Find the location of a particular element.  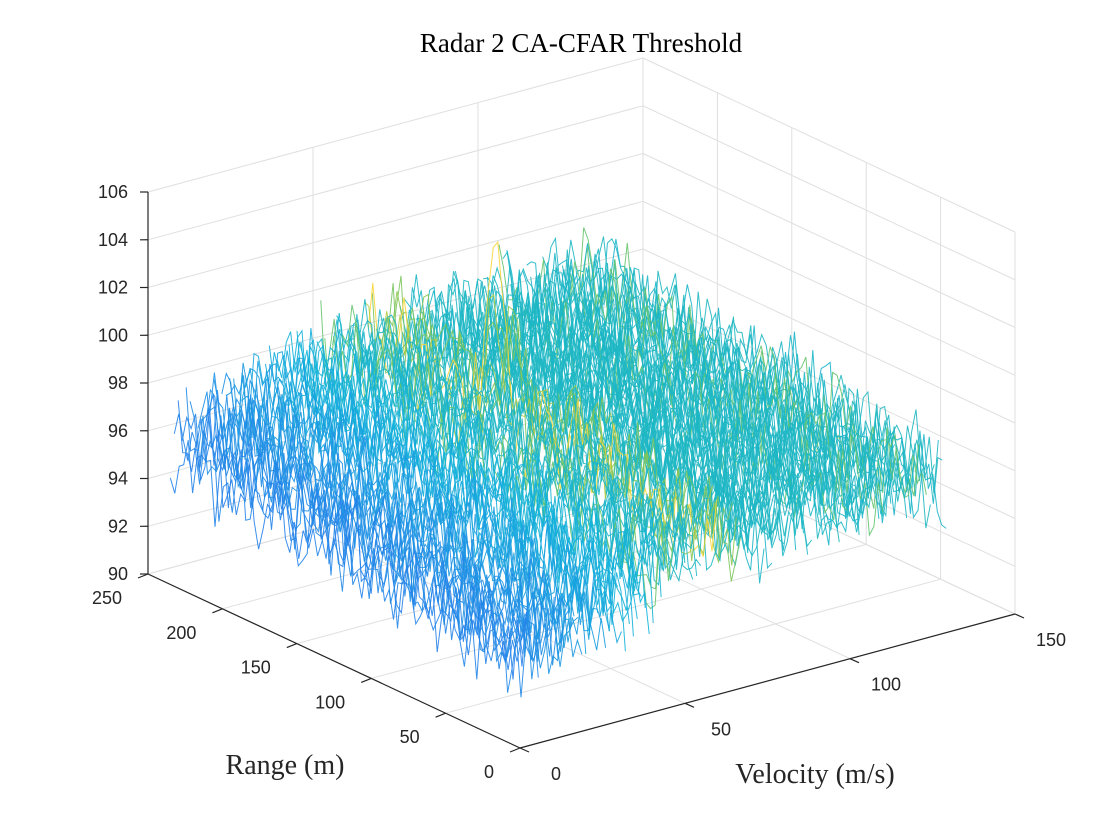

x-axis-label: Velocity (m/s) is located at coordinates (814, 774).